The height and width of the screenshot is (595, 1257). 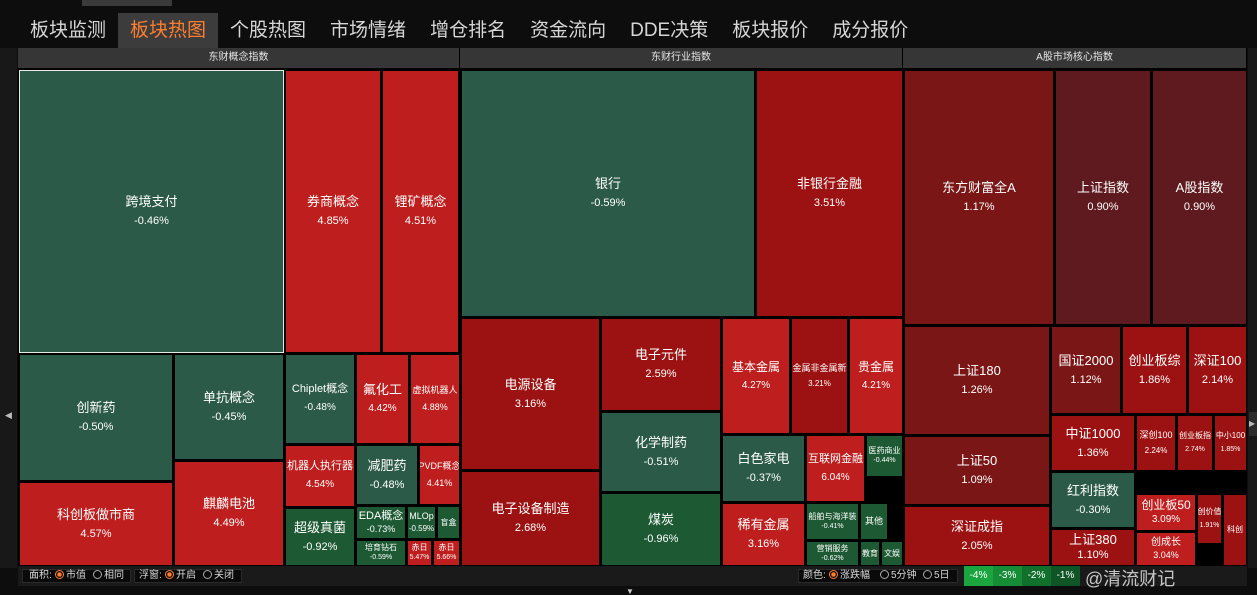 I want to click on heatmap-tile: 化学制药 -0.51%, so click(x=661, y=452).